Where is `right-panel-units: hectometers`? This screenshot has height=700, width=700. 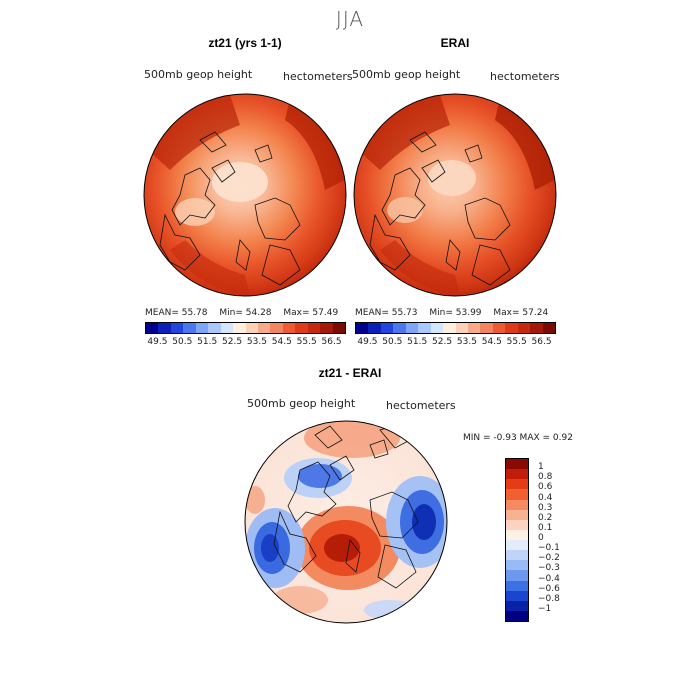
right-panel-units: hectometers is located at coordinates (525, 76).